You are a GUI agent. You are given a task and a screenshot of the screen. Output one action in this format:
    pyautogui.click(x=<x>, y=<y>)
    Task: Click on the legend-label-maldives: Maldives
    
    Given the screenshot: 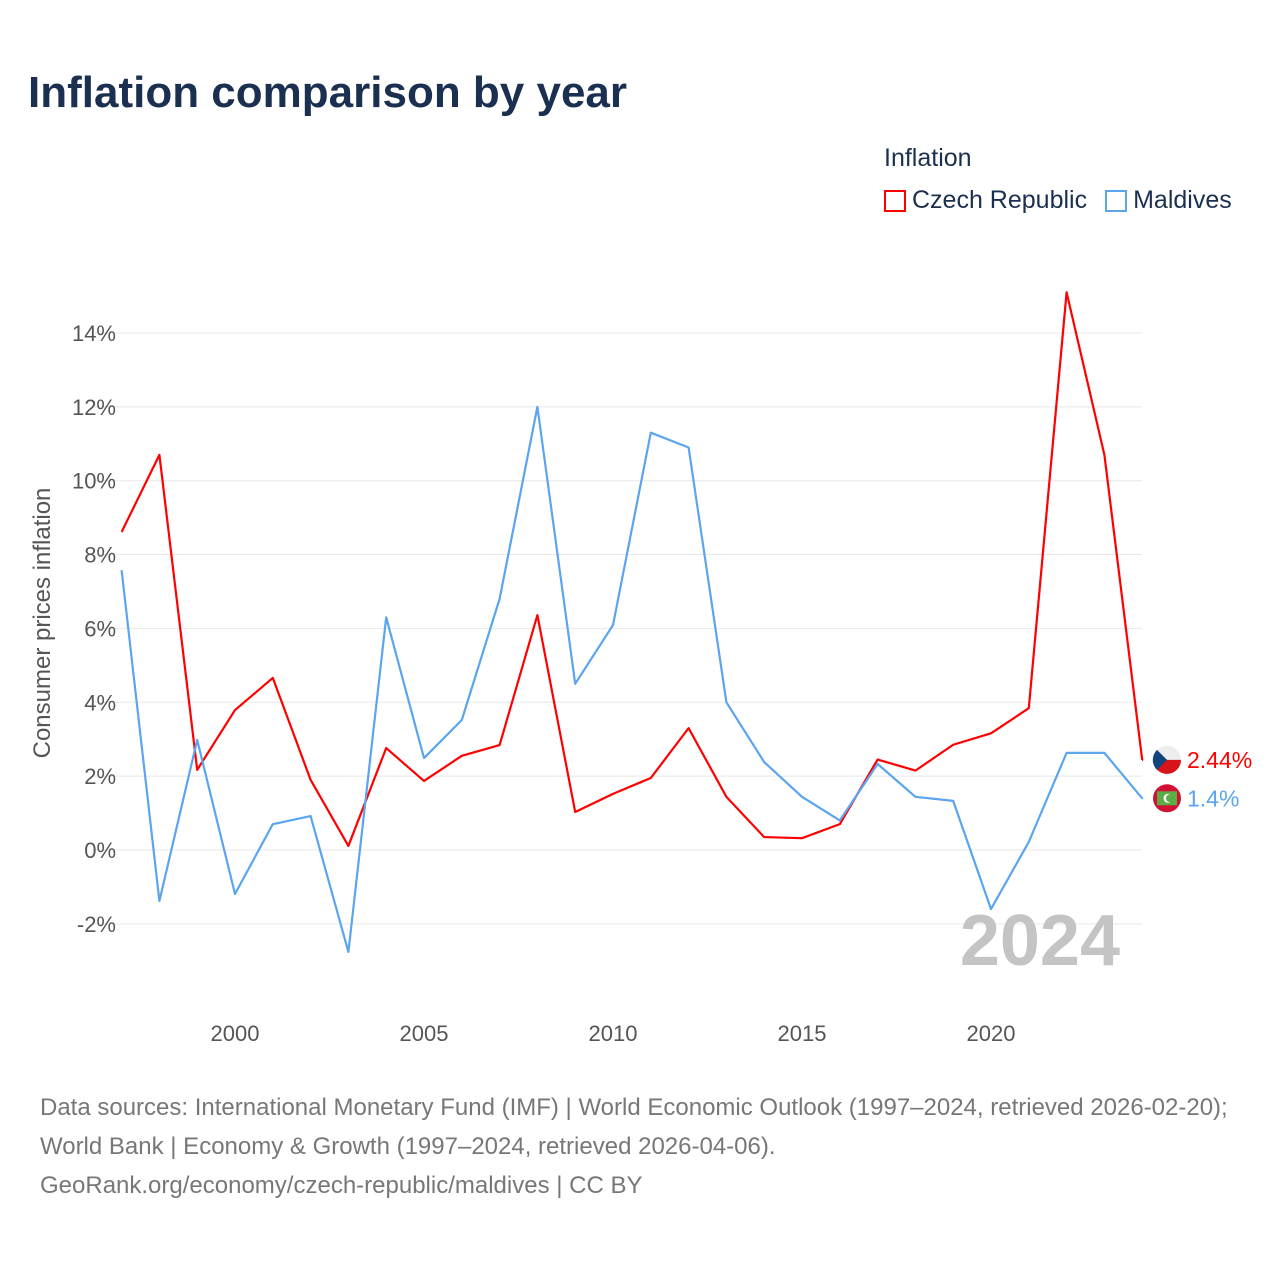 What is the action you would take?
    pyautogui.click(x=1182, y=200)
    